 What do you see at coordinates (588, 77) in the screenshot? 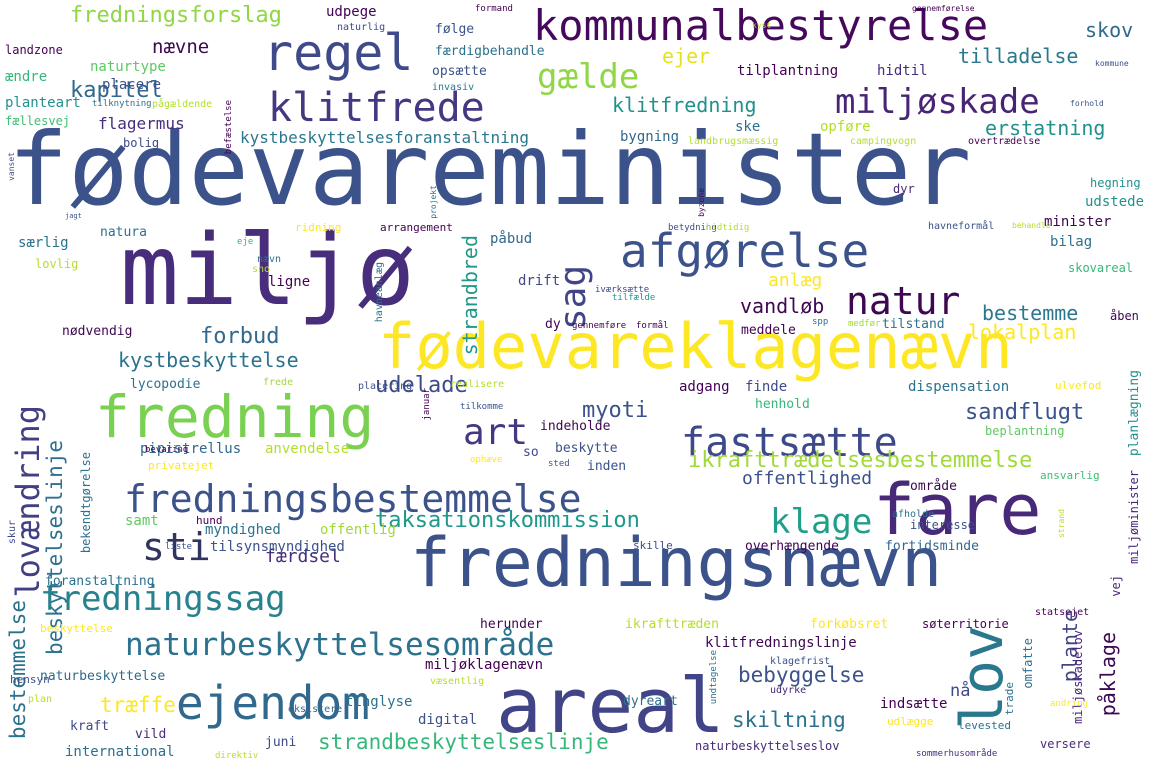
I see `word: gælde` at bounding box center [588, 77].